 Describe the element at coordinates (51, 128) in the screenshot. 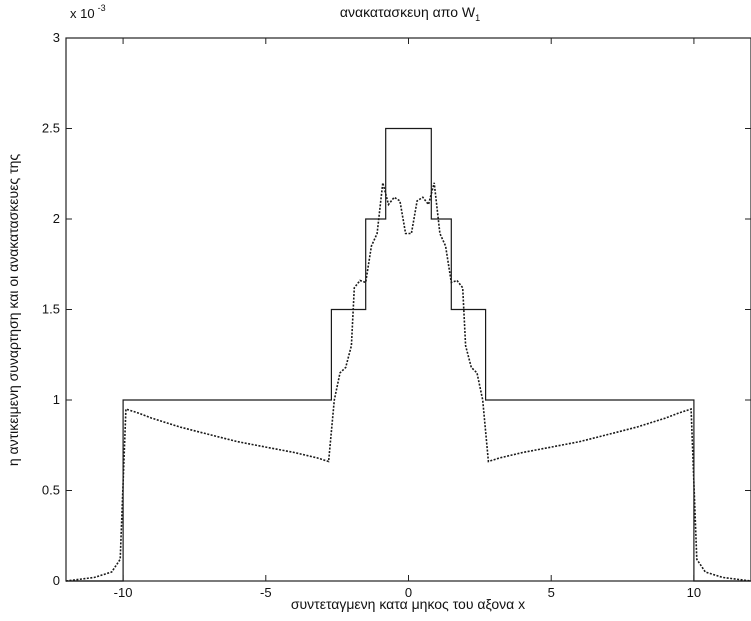

I see `y-tick-label: 2.5` at that location.